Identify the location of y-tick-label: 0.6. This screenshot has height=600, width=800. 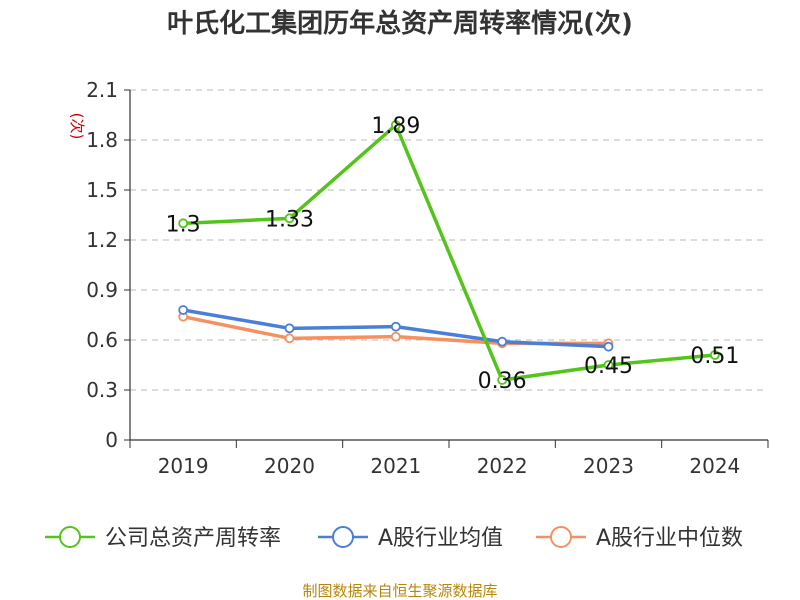
(102, 340).